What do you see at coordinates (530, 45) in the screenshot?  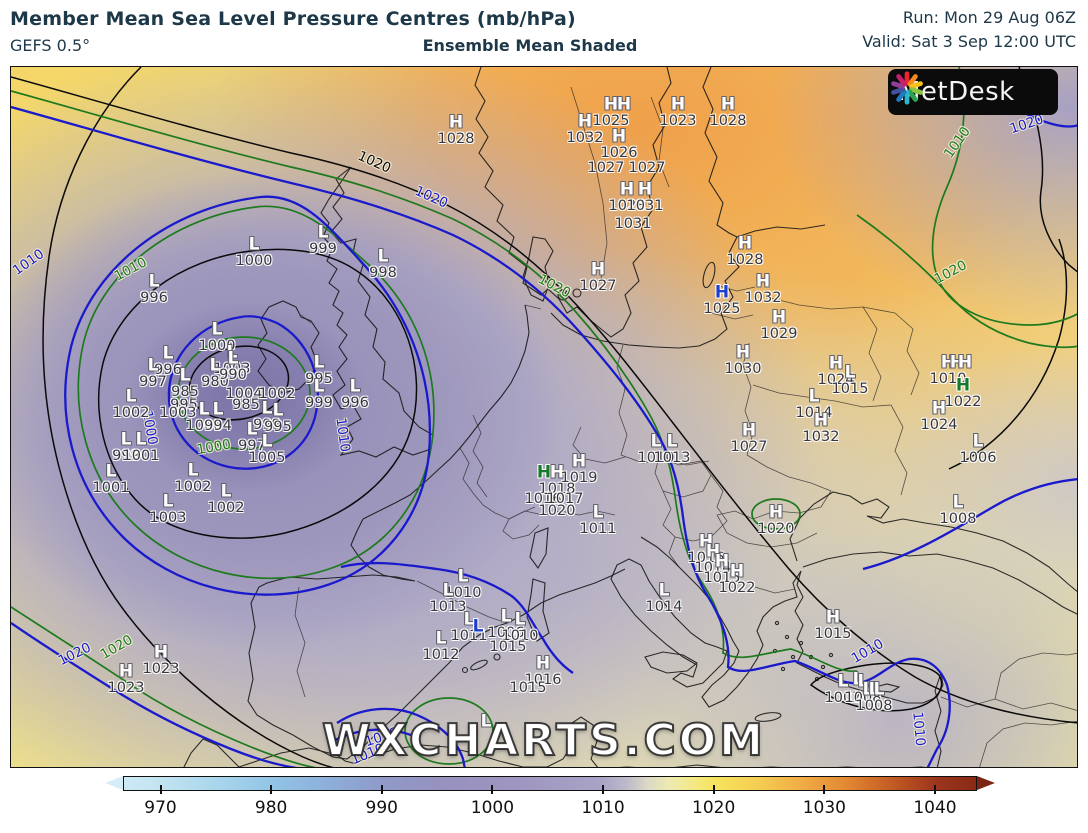 I see `shading-subtitle: Ensemble Mean Shaded` at bounding box center [530, 45].